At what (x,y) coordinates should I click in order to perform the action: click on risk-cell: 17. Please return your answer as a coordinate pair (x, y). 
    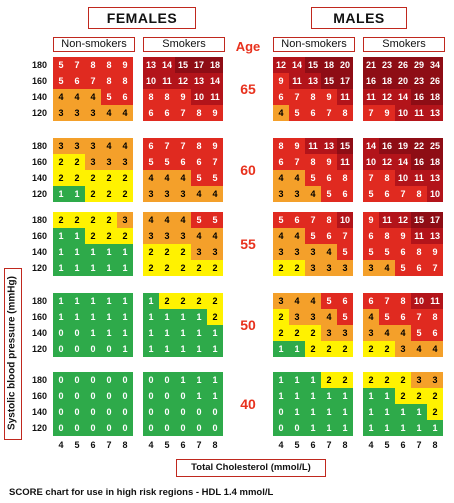
    Looking at the image, I should click on (435, 220).